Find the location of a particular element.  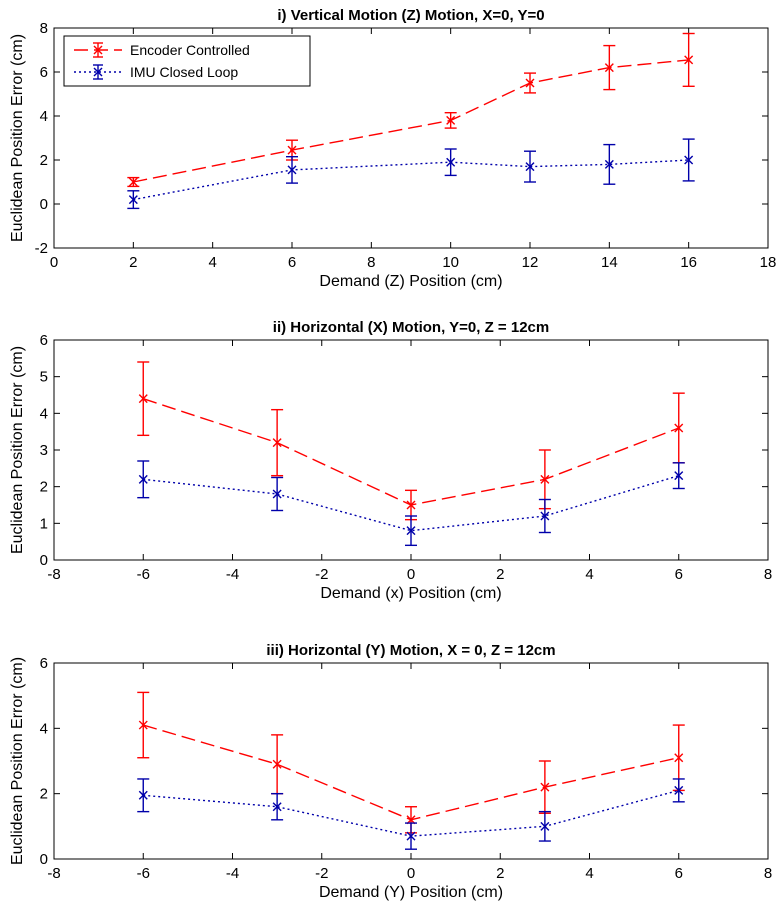

legend-label: IMU Closed Loop is located at coordinates (184, 72).